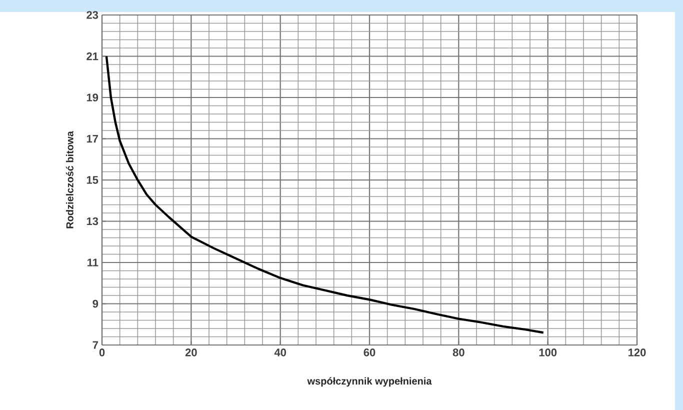  I want to click on x-tick-label: 0, so click(102, 352).